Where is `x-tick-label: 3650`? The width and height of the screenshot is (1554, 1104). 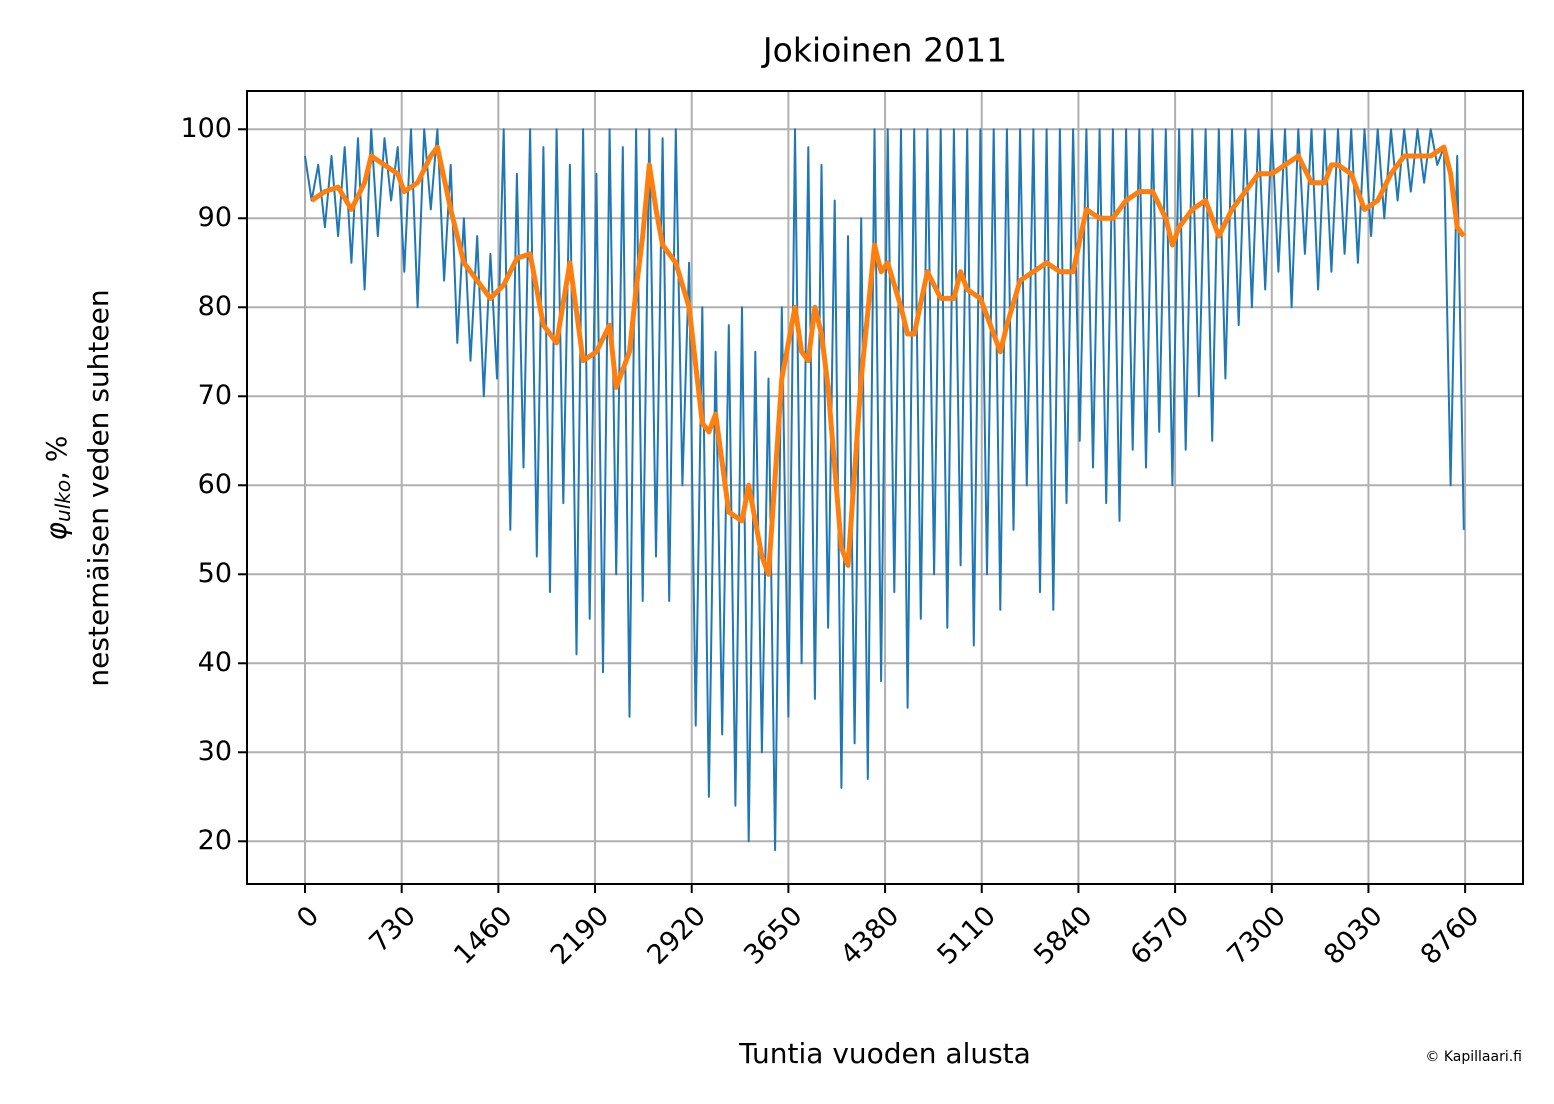 x-tick-label: 3650 is located at coordinates (773, 935).